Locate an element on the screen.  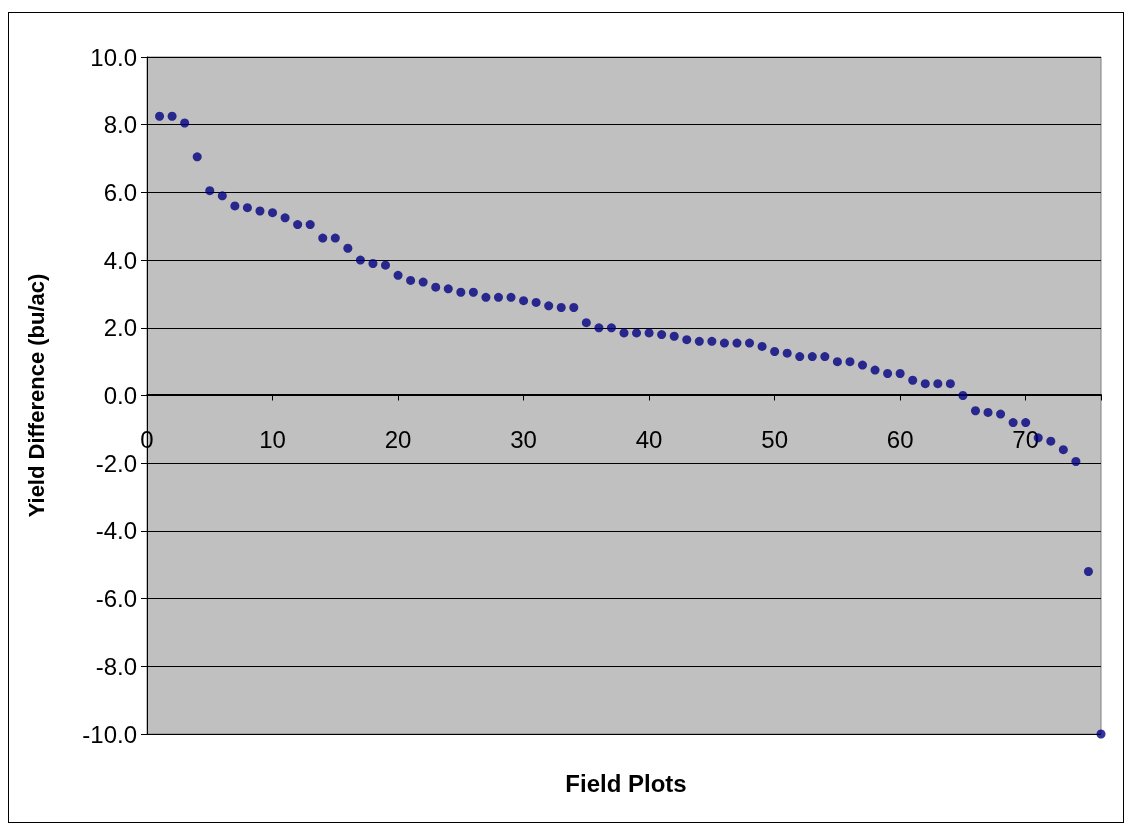
y-tick-label: 6.0 is located at coordinates (120, 192).